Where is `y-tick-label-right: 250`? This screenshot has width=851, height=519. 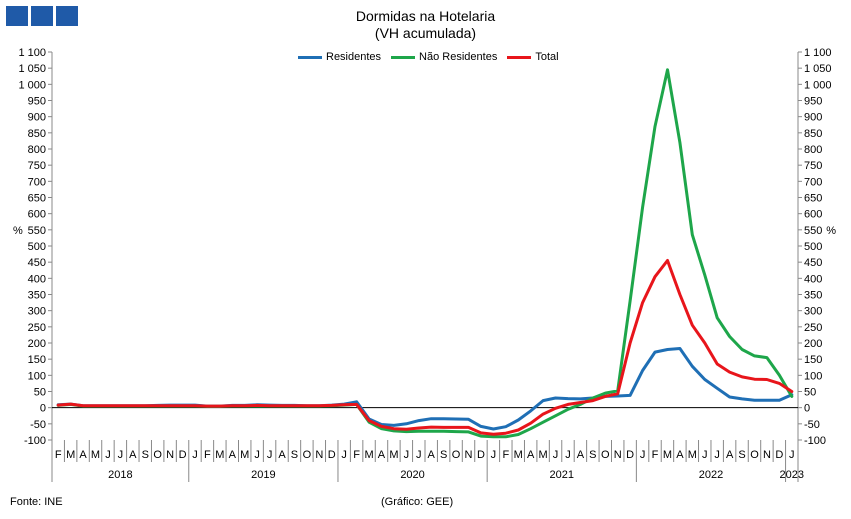
y-tick-label-right: 250 is located at coordinates (813, 328).